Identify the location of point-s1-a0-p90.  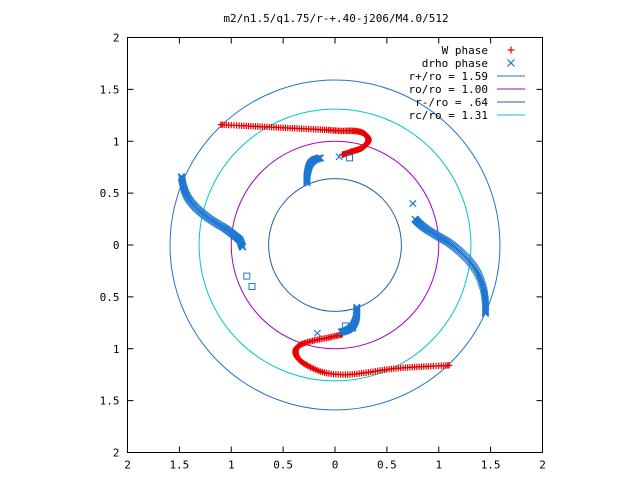
(243, 247).